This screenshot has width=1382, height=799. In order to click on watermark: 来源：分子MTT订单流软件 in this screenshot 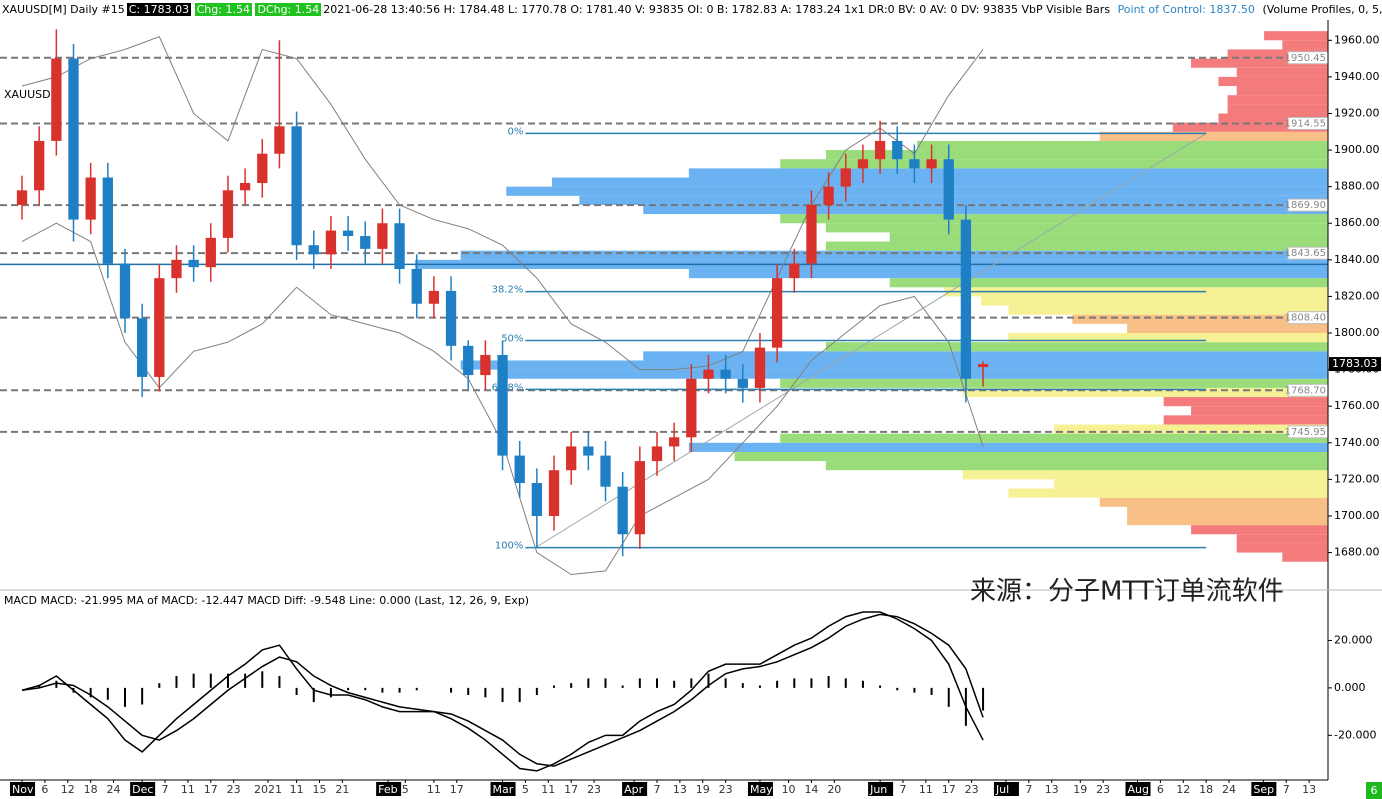, I will do `click(1127, 592)`.